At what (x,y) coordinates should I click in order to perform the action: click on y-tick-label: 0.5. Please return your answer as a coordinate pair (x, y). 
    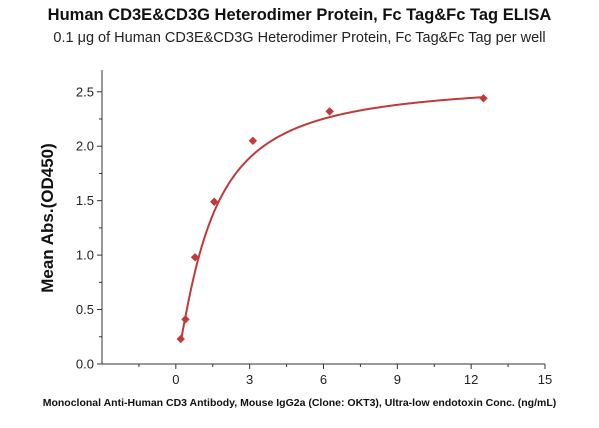
    Looking at the image, I should click on (85, 309).